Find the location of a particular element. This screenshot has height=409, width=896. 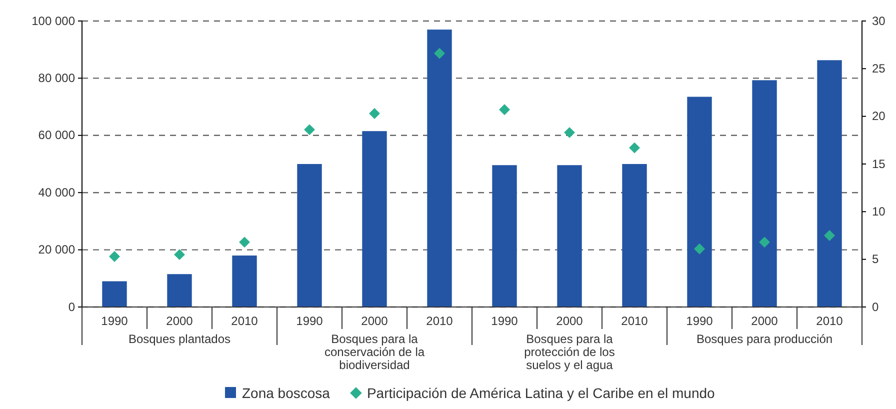

y2-tick-label: 0 is located at coordinates (875, 307).